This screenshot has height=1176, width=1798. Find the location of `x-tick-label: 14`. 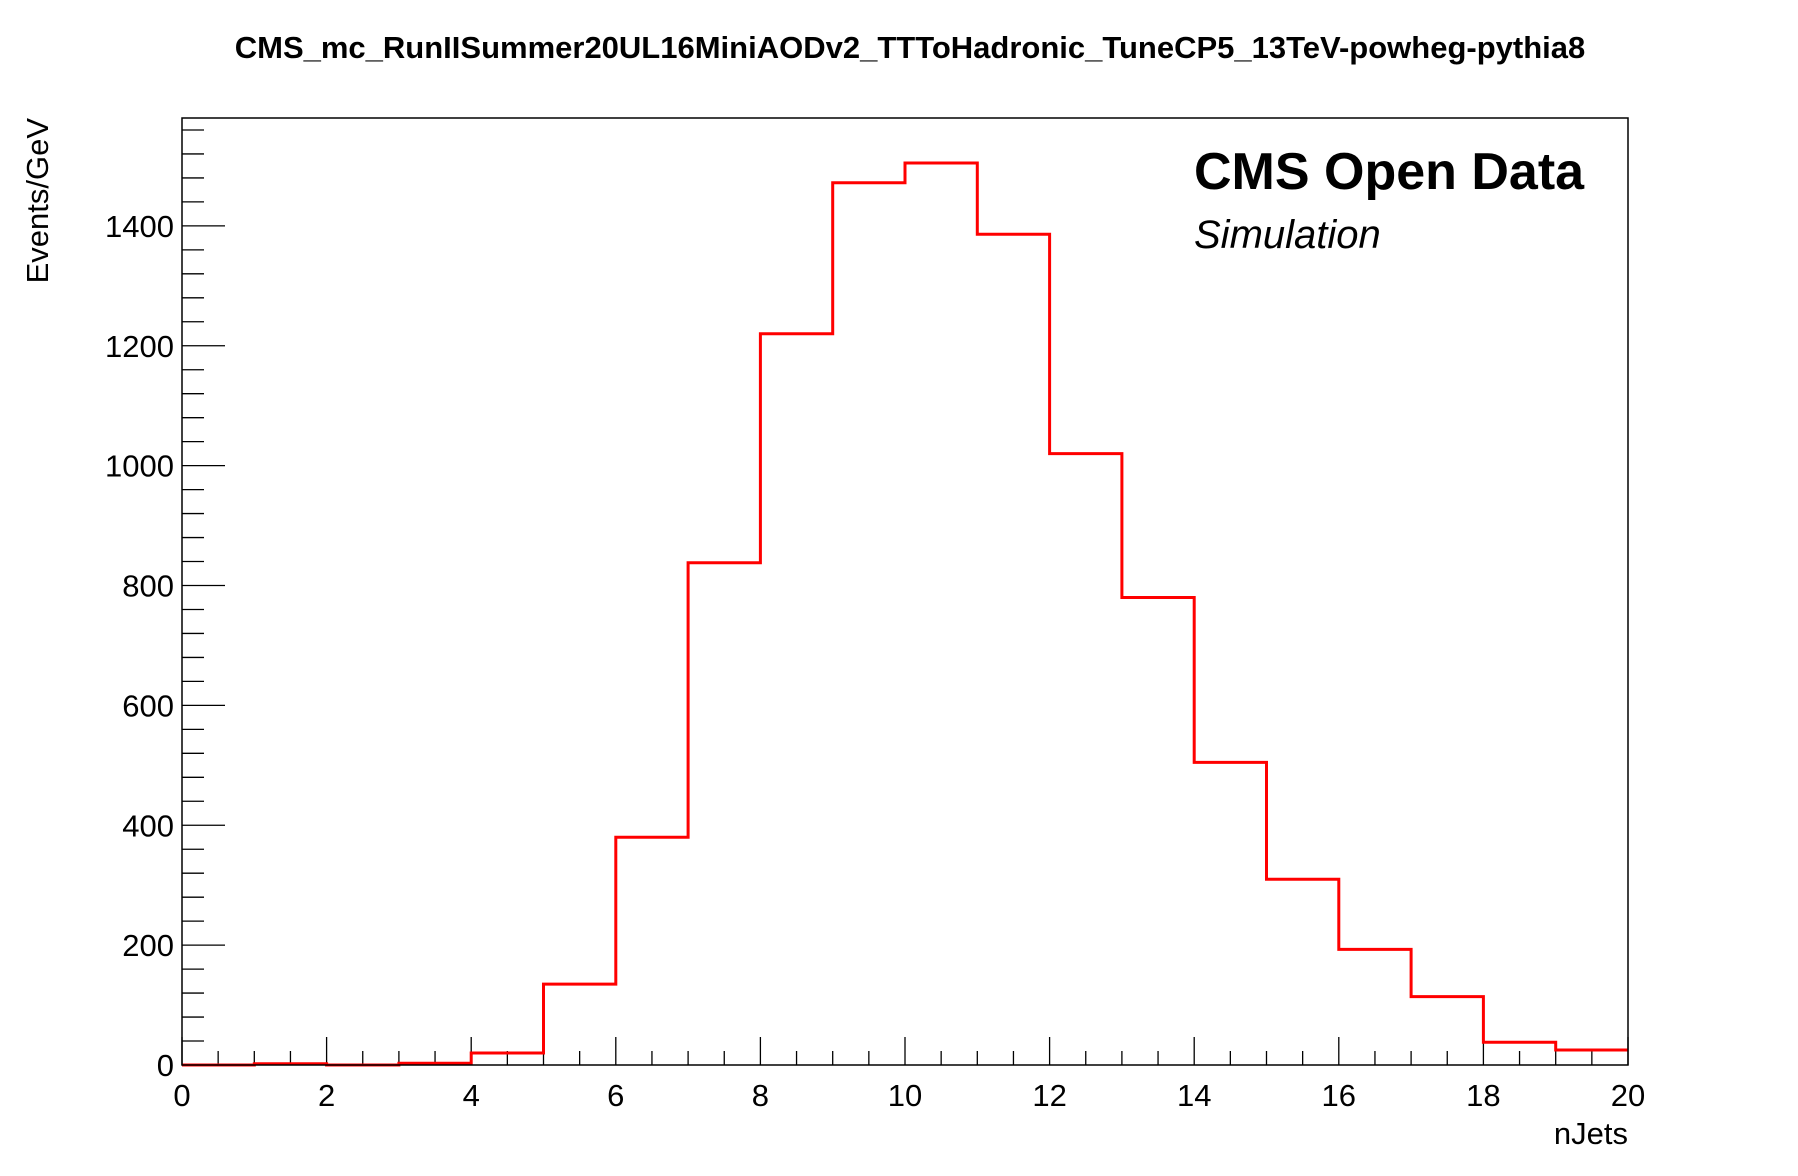

x-tick-label: 14 is located at coordinates (1194, 1095).